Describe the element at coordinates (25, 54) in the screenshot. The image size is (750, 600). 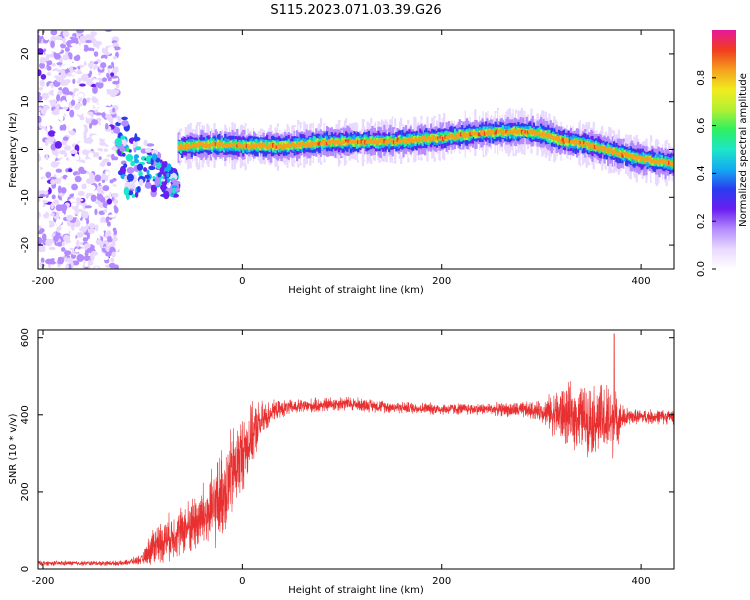
I see `y-tick-label: 20` at that location.